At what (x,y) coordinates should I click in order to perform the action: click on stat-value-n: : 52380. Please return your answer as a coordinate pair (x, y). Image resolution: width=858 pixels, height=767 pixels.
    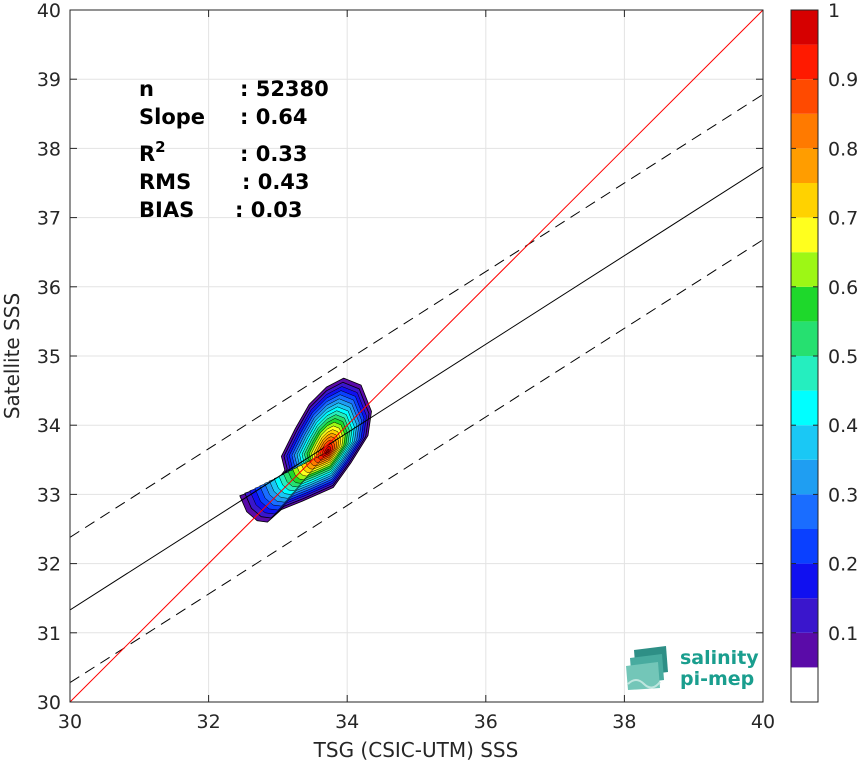
    Looking at the image, I should click on (284, 89).